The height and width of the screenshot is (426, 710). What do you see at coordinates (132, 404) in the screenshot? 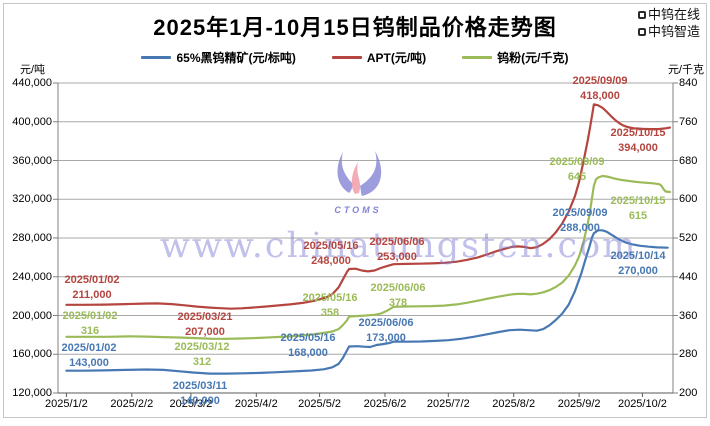
I see `x-tick-label: 2025/2/2` at bounding box center [132, 404].